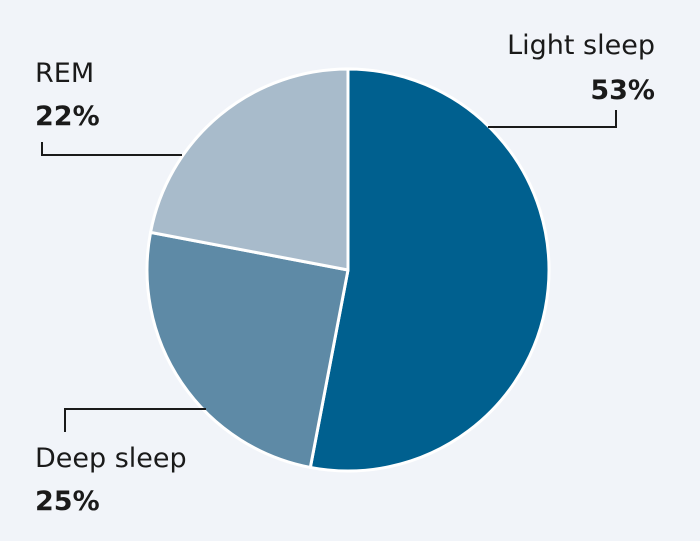  I want to click on pie-slice-rem, so click(249, 169).